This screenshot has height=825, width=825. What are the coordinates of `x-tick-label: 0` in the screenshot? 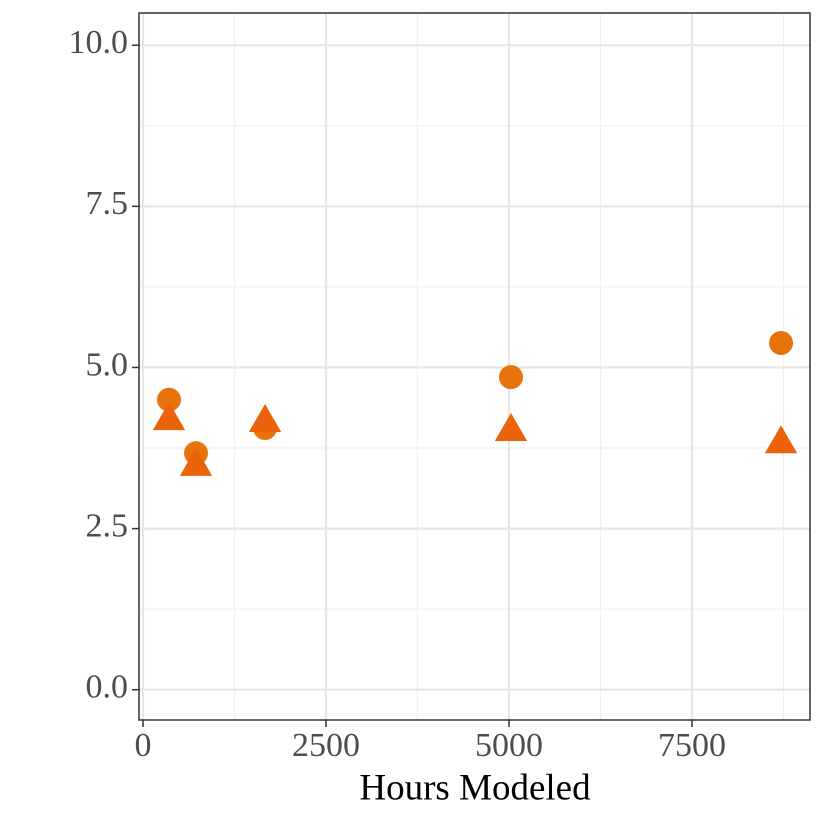 It's located at (143, 745).